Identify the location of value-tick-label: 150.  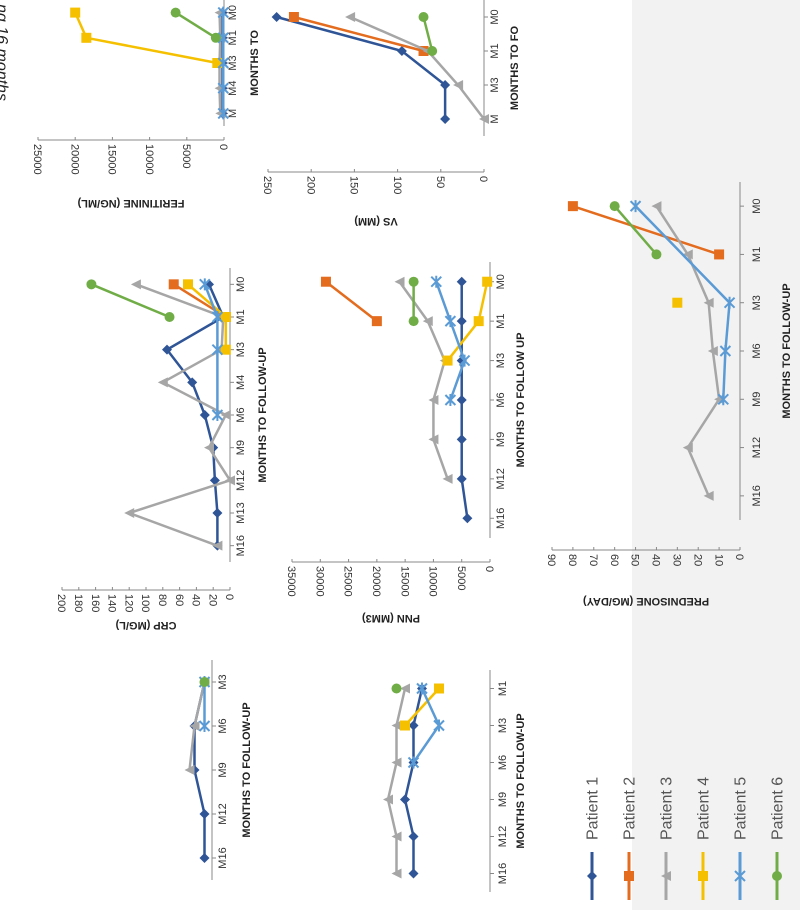
(354, 185).